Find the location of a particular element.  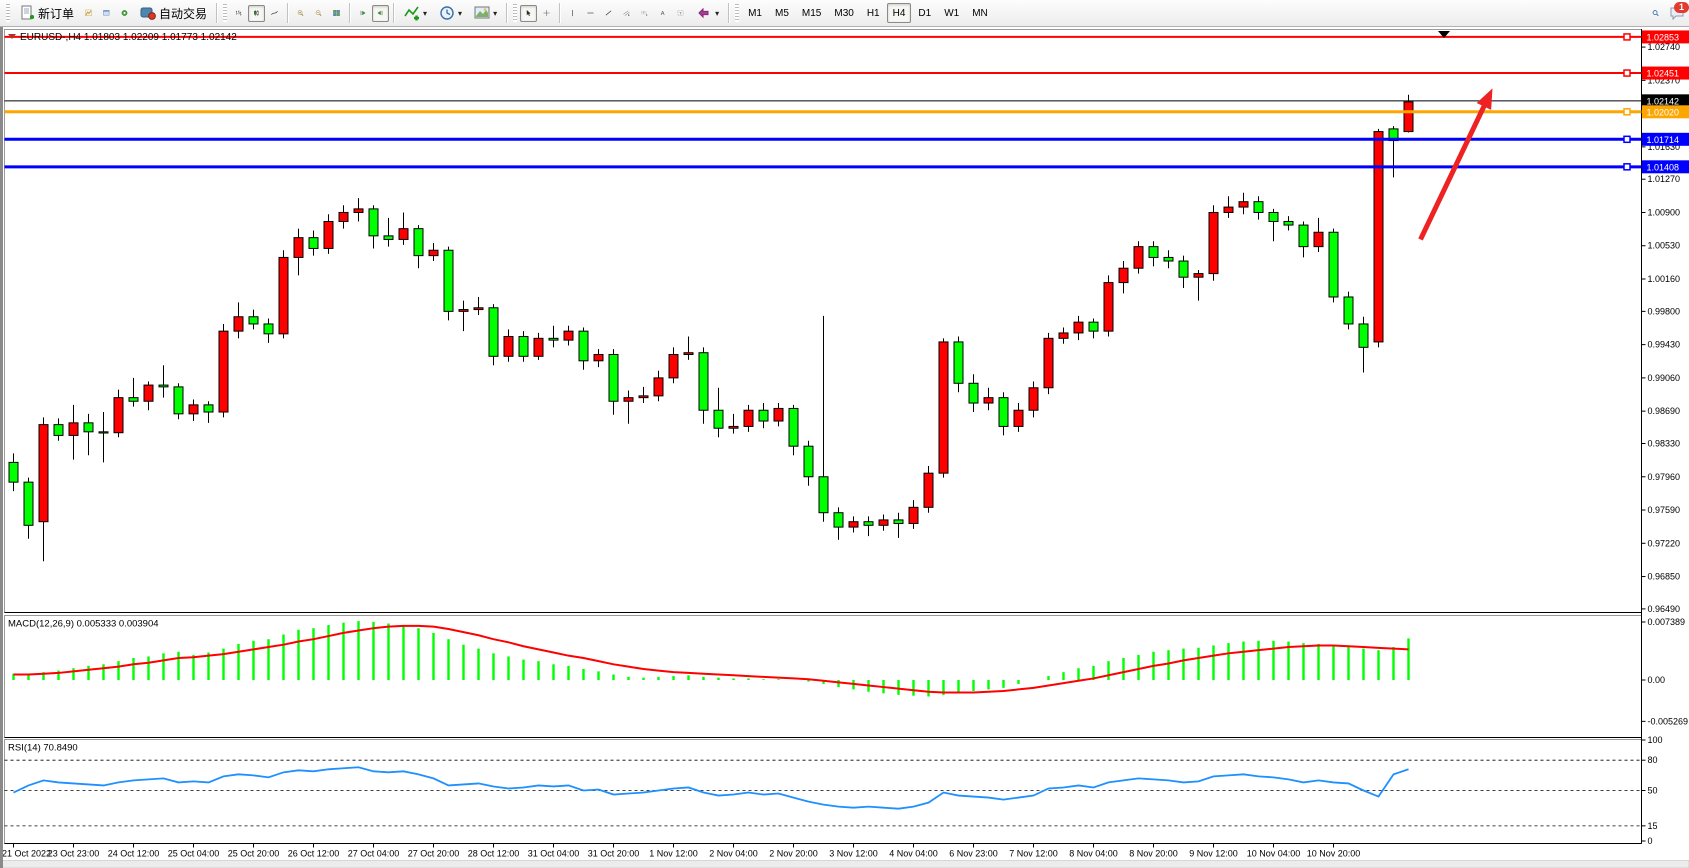

text-label-icon: T is located at coordinates (680, 13).